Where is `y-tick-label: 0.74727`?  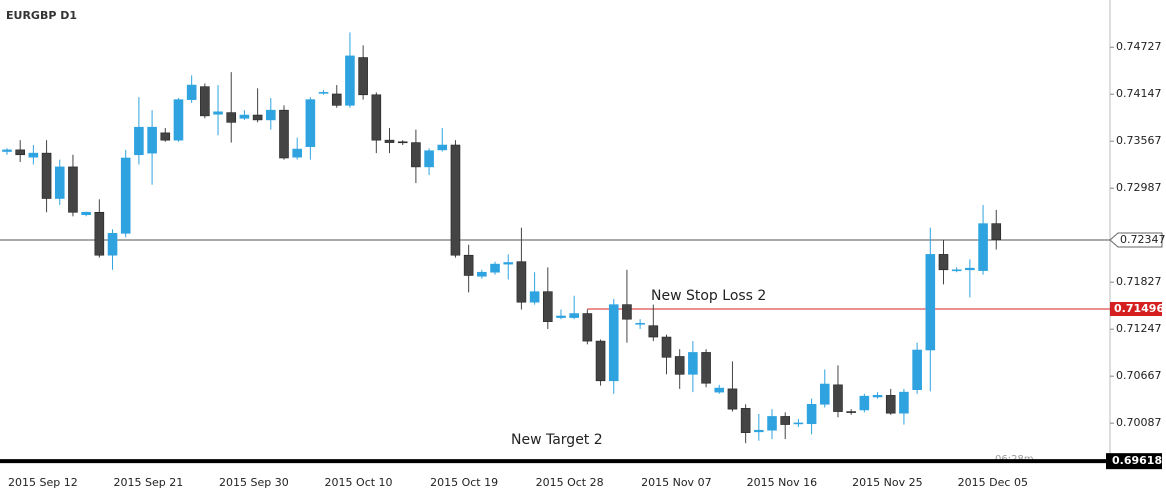
y-tick-label: 0.74727 is located at coordinates (1139, 46).